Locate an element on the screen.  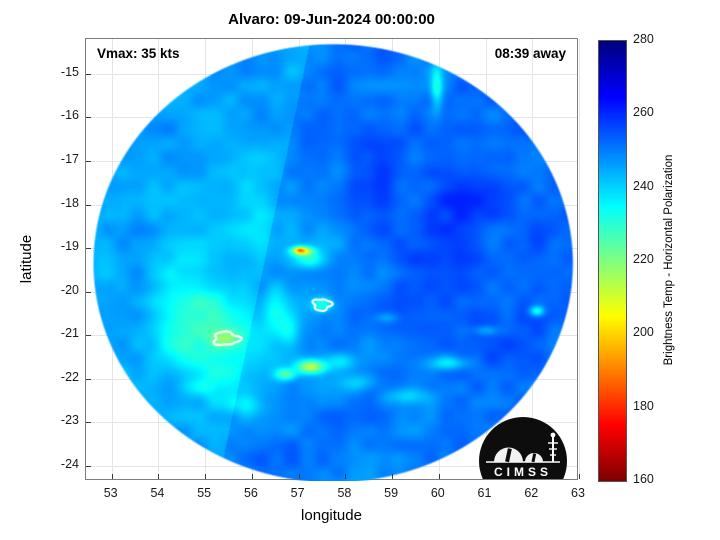
colorbar-tick-label: 160 is located at coordinates (643, 479).